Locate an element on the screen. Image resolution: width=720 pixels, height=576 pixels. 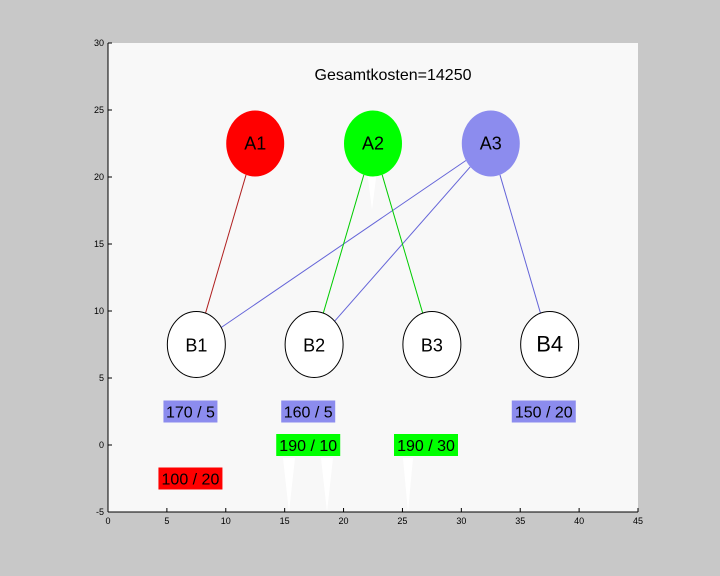
x-tick-label: 25 is located at coordinates (402, 521).